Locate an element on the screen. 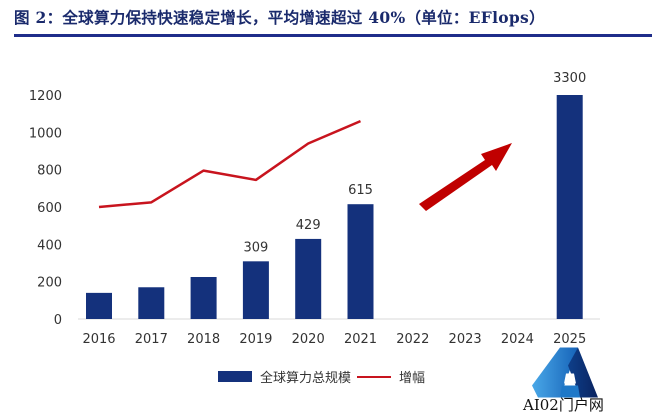  data-label: 309 is located at coordinates (255, 247).